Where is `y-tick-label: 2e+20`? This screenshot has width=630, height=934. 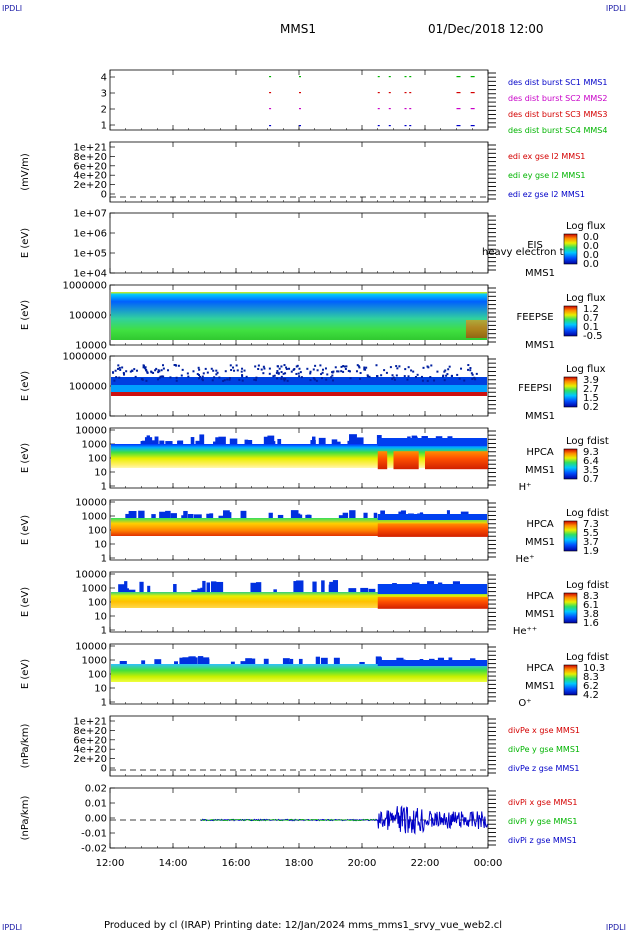 y-tick-label: 2e+20 is located at coordinates (90, 759).